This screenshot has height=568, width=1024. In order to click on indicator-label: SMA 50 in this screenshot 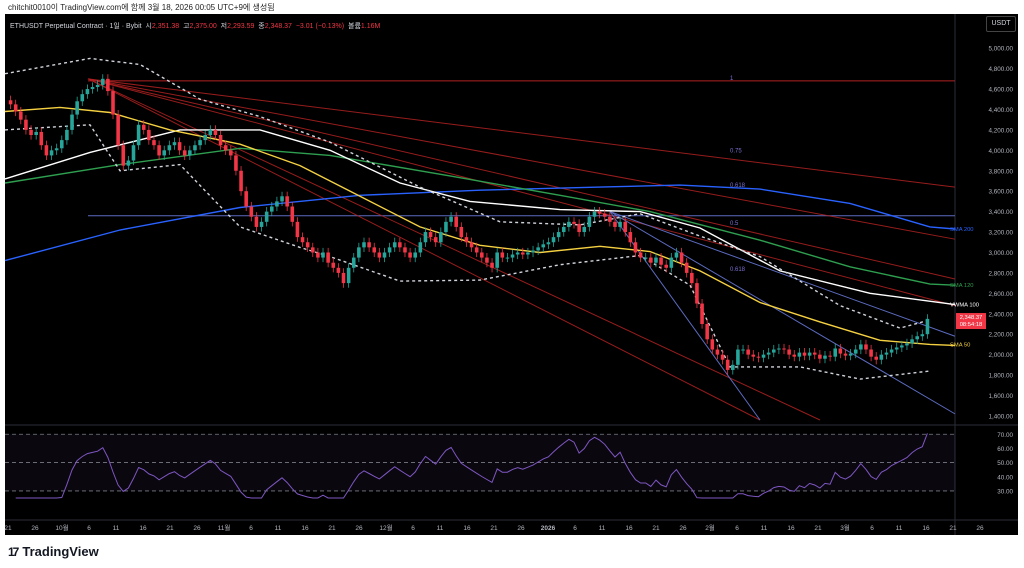, I will do `click(960, 345)`.